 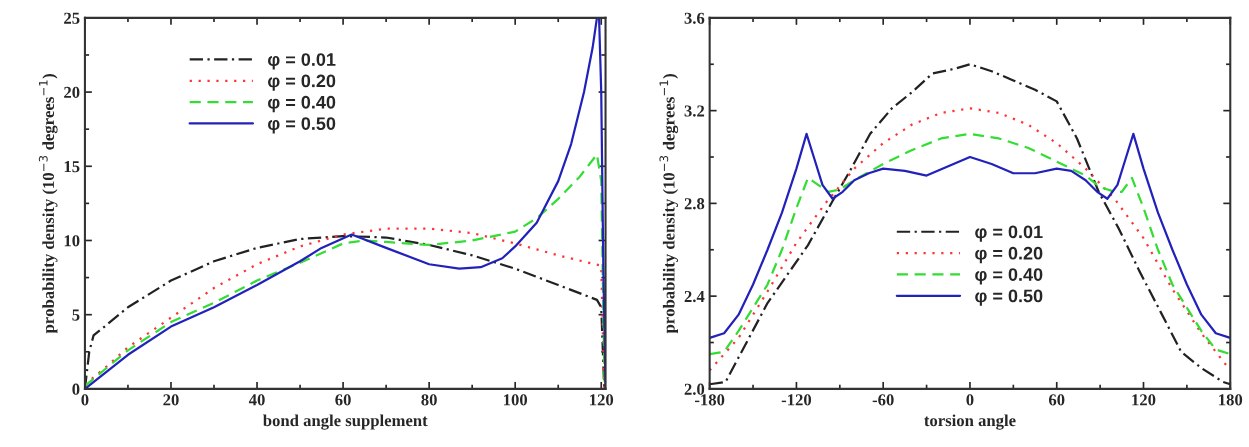 I want to click on x-tick-label: 40, so click(x=256, y=400).